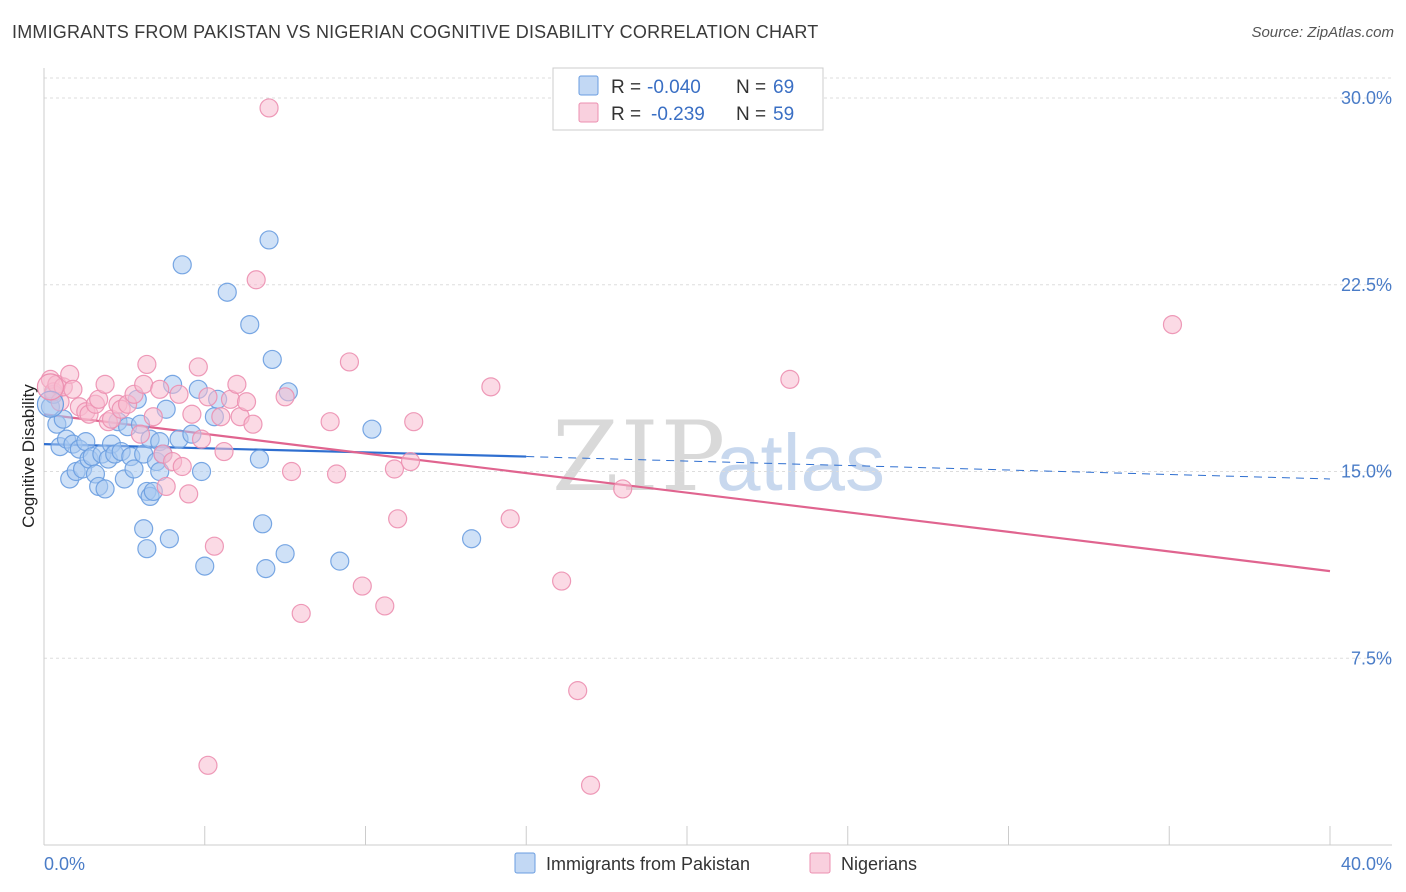 This screenshot has width=1406, height=892. Describe the element at coordinates (626, 114) in the screenshot. I see `legend-r-label-nigerians: R =` at that location.